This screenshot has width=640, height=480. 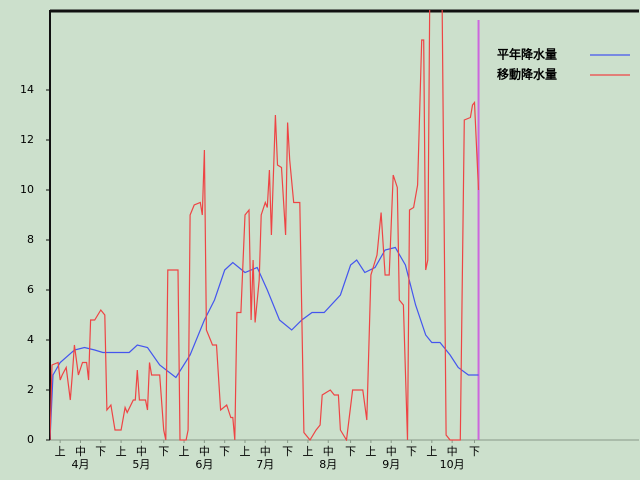 I want to click on legend-label: 平年降水量, so click(x=527, y=54).